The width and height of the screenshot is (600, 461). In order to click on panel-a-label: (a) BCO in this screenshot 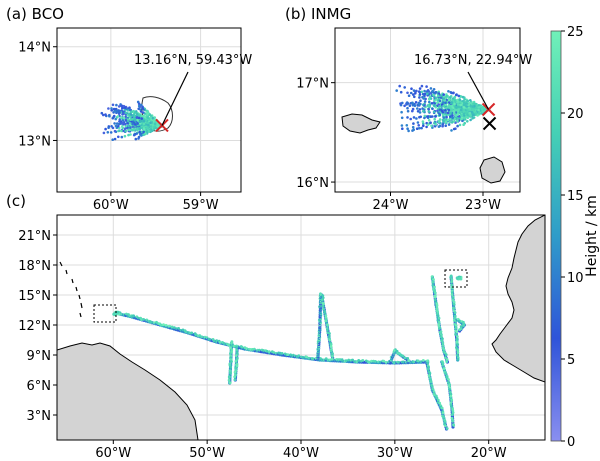, I will do `click(35, 14)`.